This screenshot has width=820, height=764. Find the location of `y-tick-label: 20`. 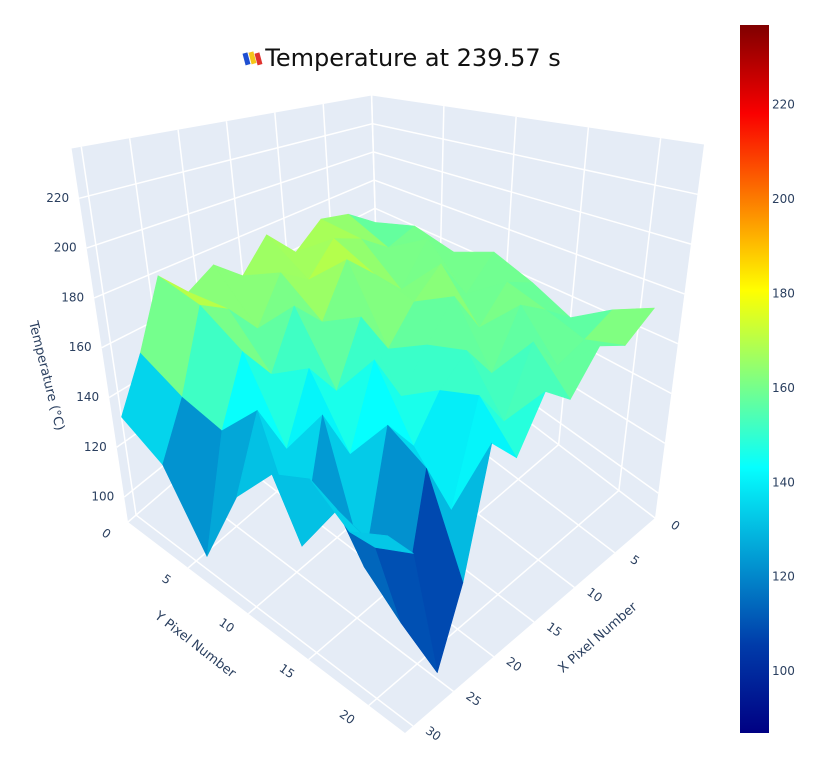

y-tick-label: 20 is located at coordinates (347, 717).